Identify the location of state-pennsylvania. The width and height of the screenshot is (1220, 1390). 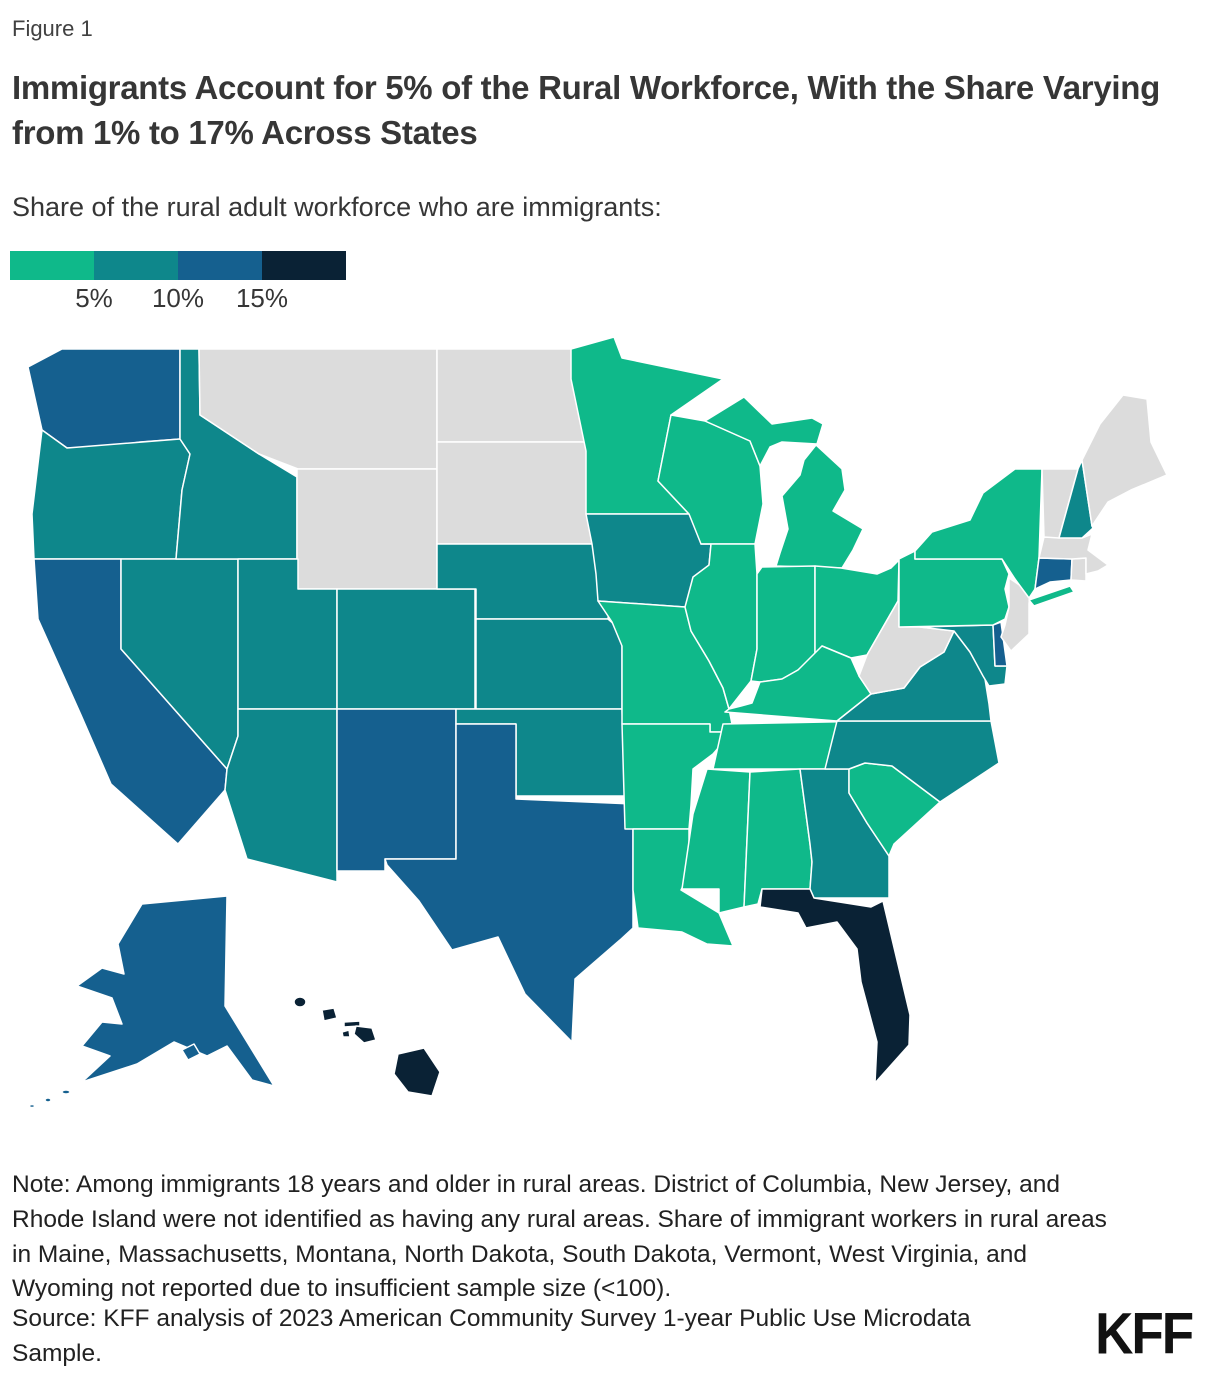
(954, 589).